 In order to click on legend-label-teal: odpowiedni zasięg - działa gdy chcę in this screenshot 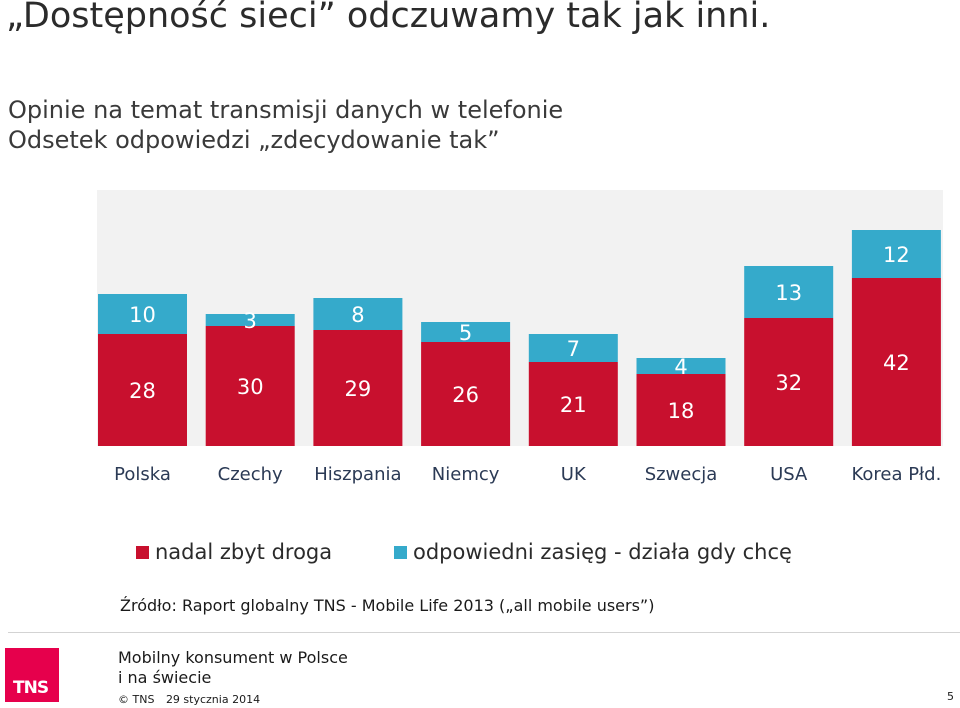, I will do `click(602, 552)`.